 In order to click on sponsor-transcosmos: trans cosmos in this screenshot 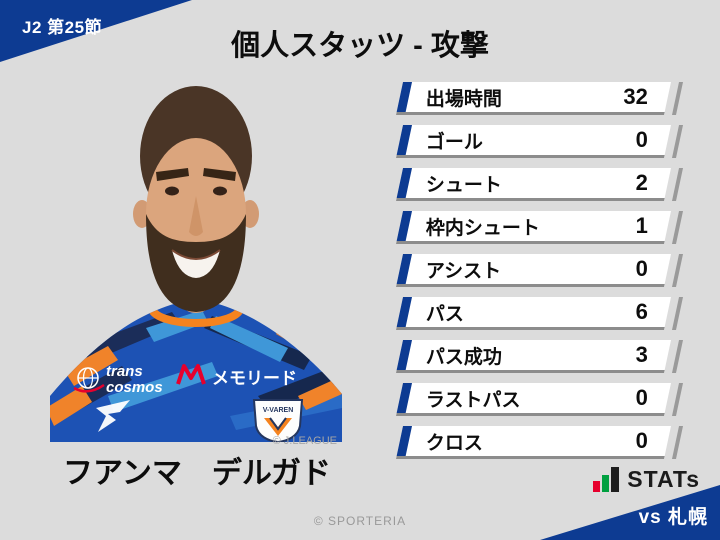, I will do `click(118, 379)`.